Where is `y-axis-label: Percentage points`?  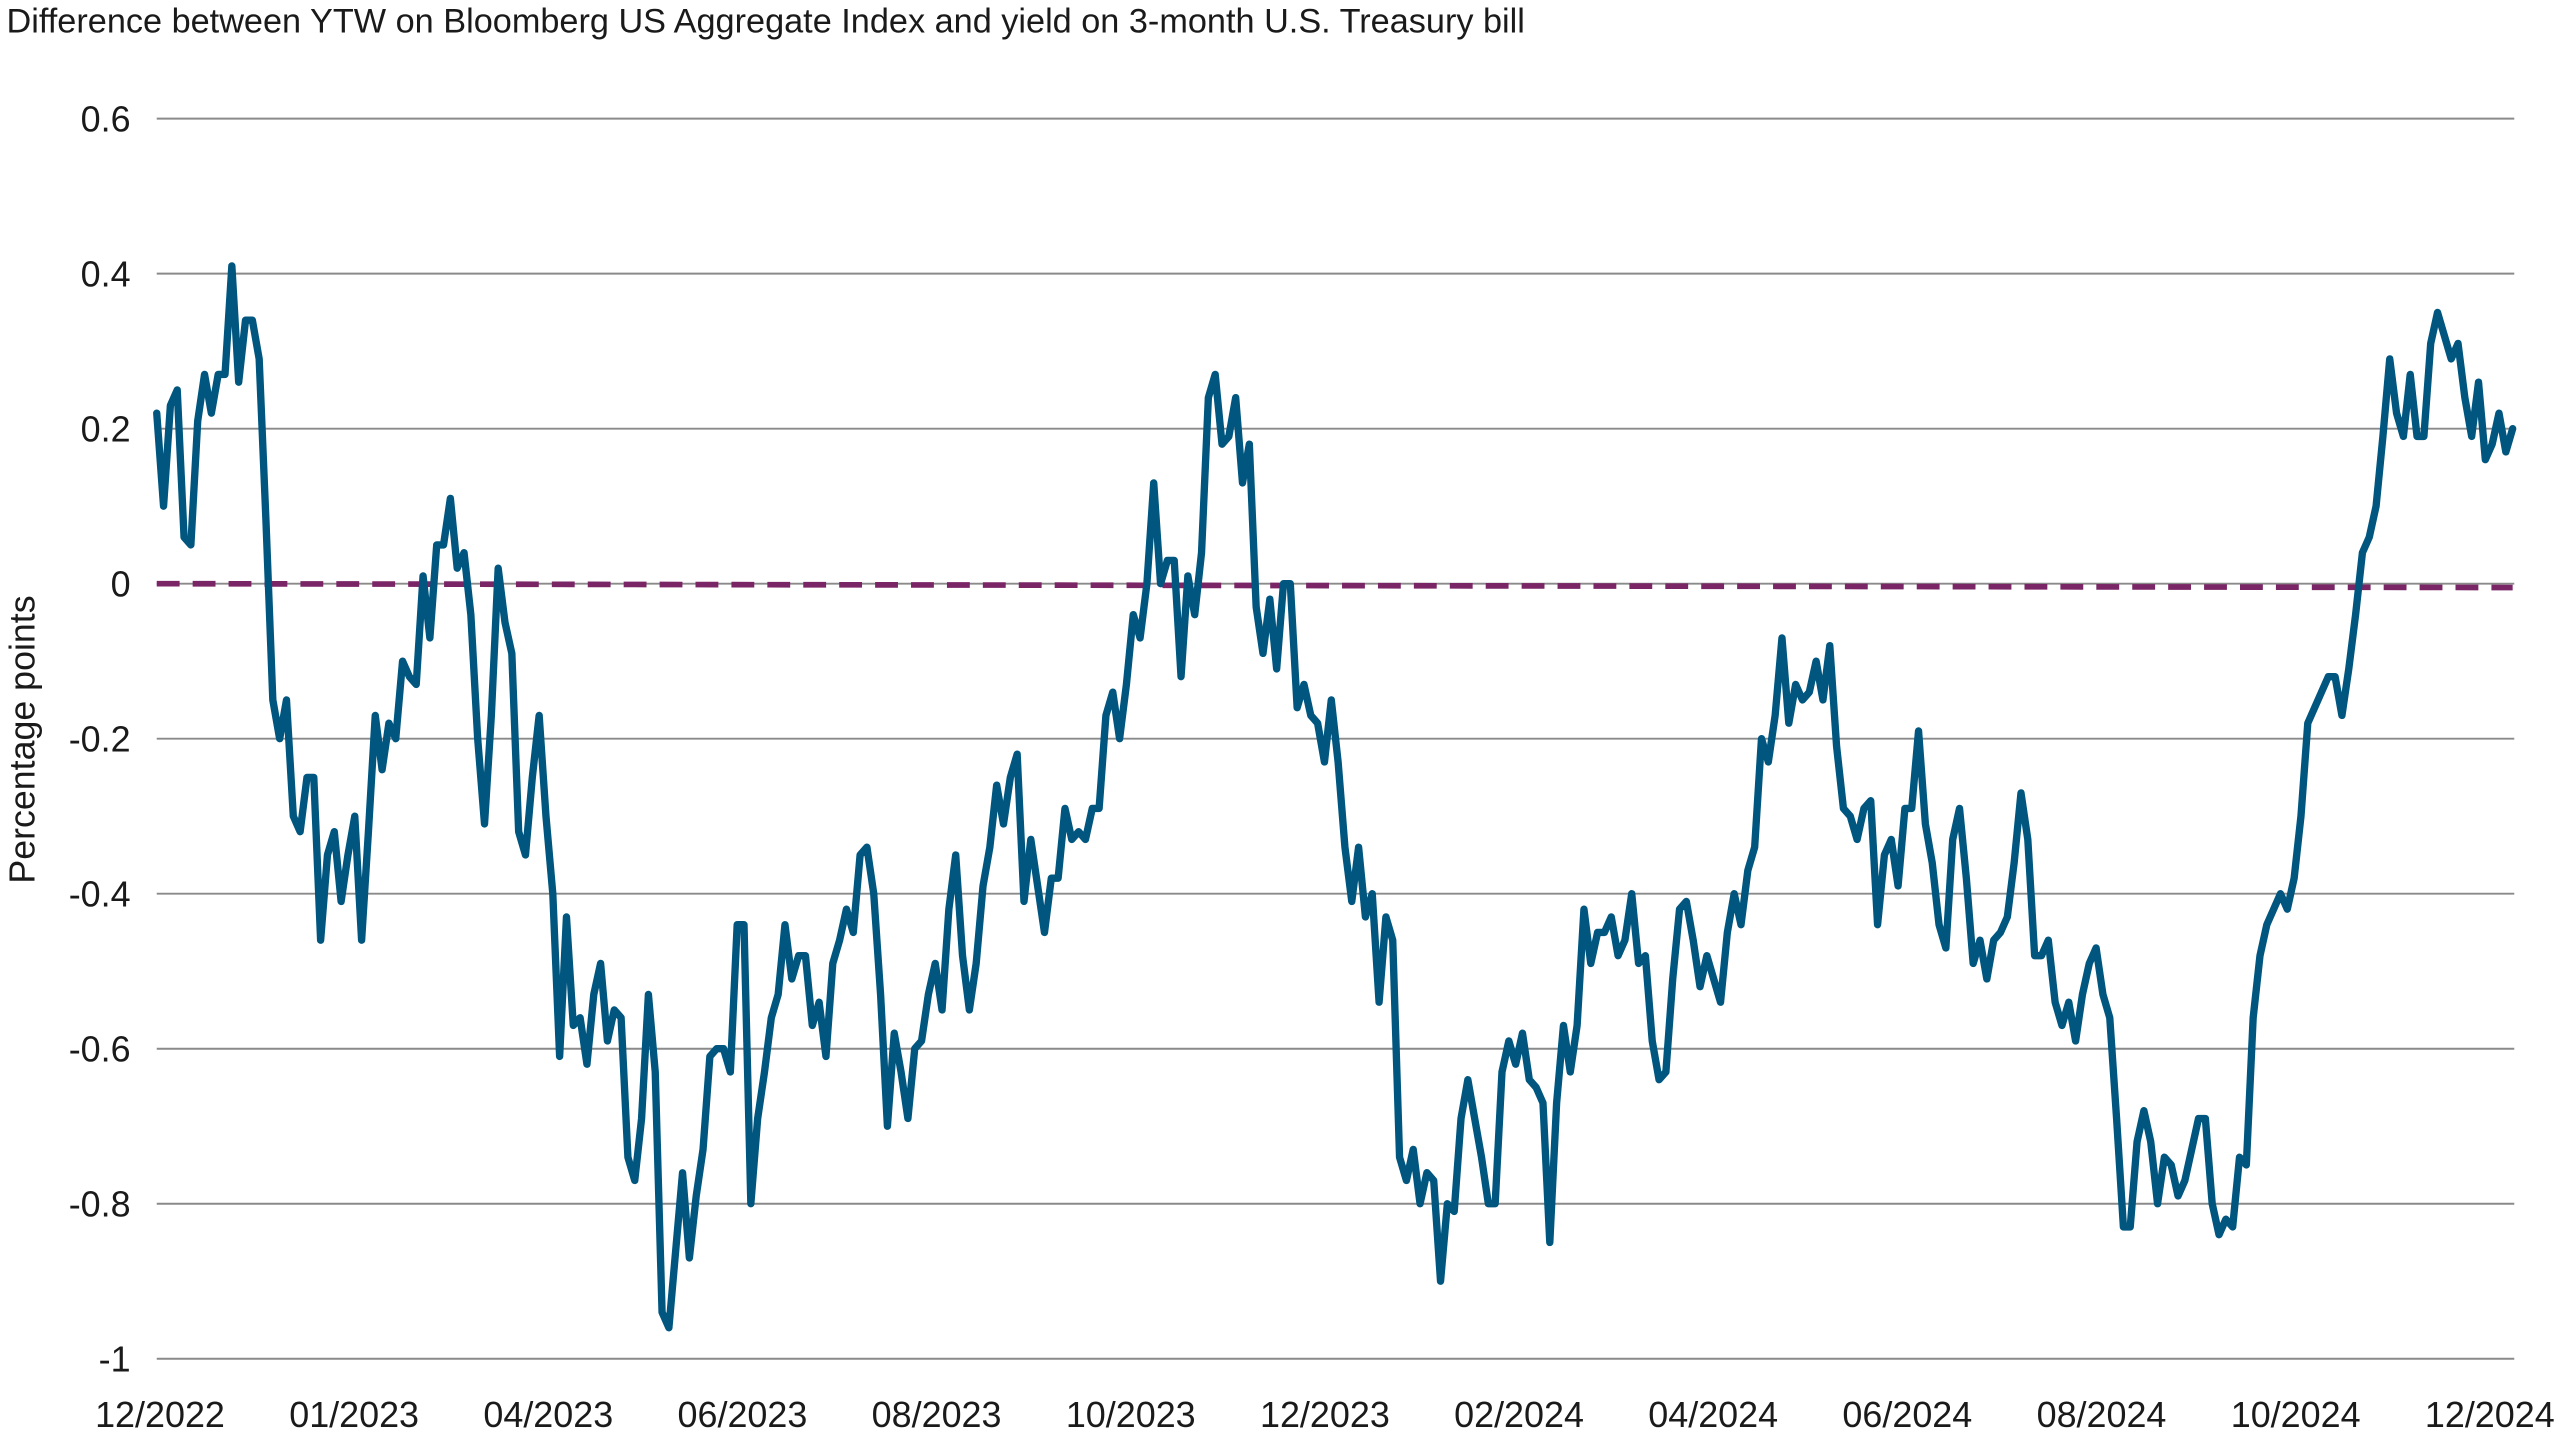 y-axis-label: Percentage points is located at coordinates (22, 739).